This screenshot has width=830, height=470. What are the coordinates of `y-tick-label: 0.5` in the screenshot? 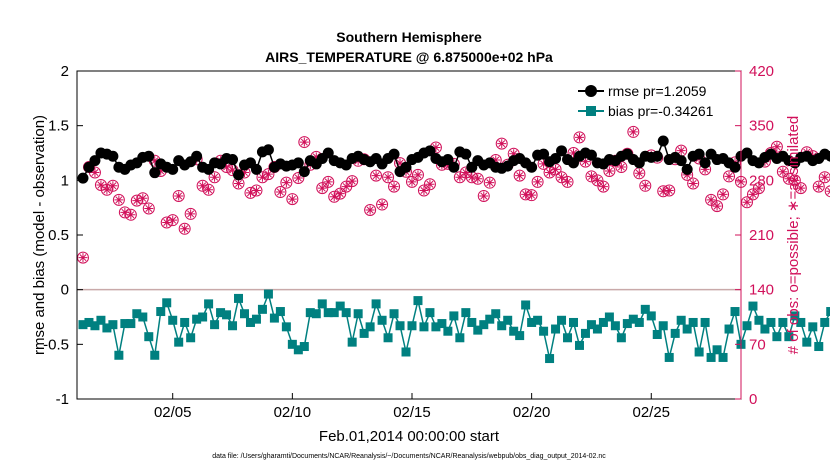 It's located at (58, 235).